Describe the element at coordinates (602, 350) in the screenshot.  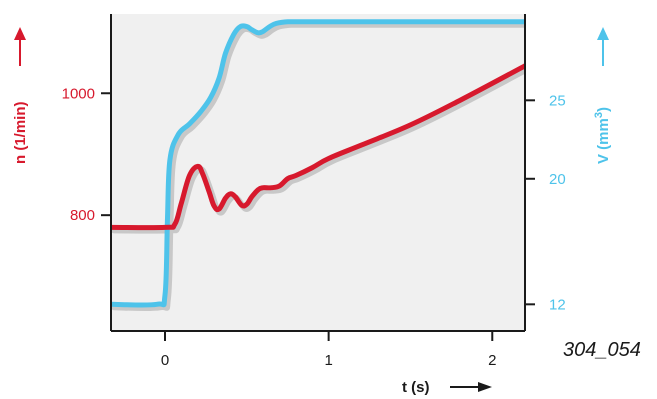
I see `figure-id: 304_054` at that location.